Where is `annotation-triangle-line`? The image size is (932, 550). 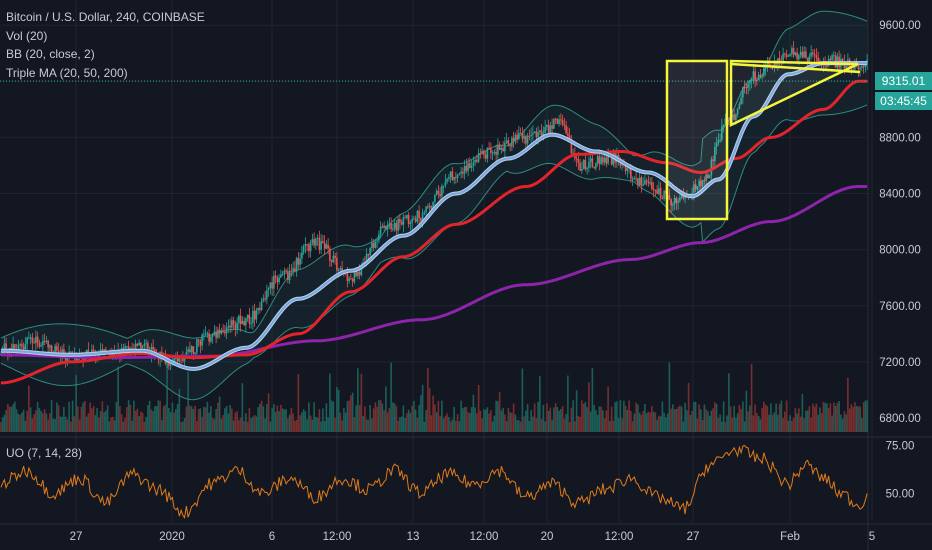
annotation-triangle-line is located at coordinates (795, 68).